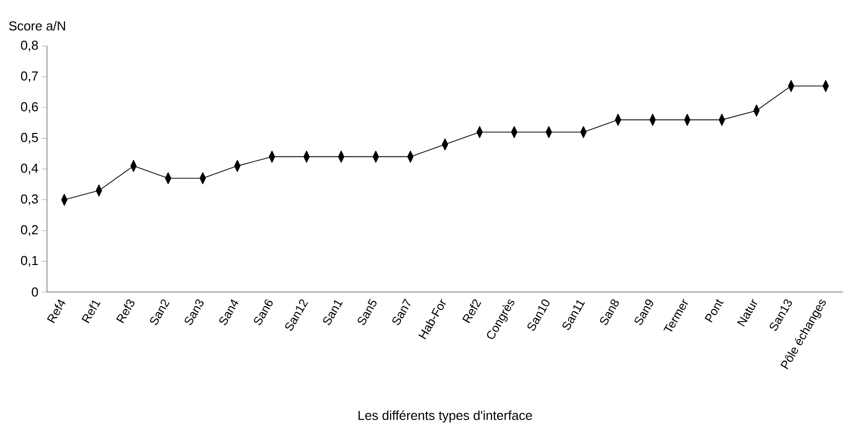  What do you see at coordinates (29, 261) in the screenshot?
I see `y-tick-label: 0,1` at bounding box center [29, 261].